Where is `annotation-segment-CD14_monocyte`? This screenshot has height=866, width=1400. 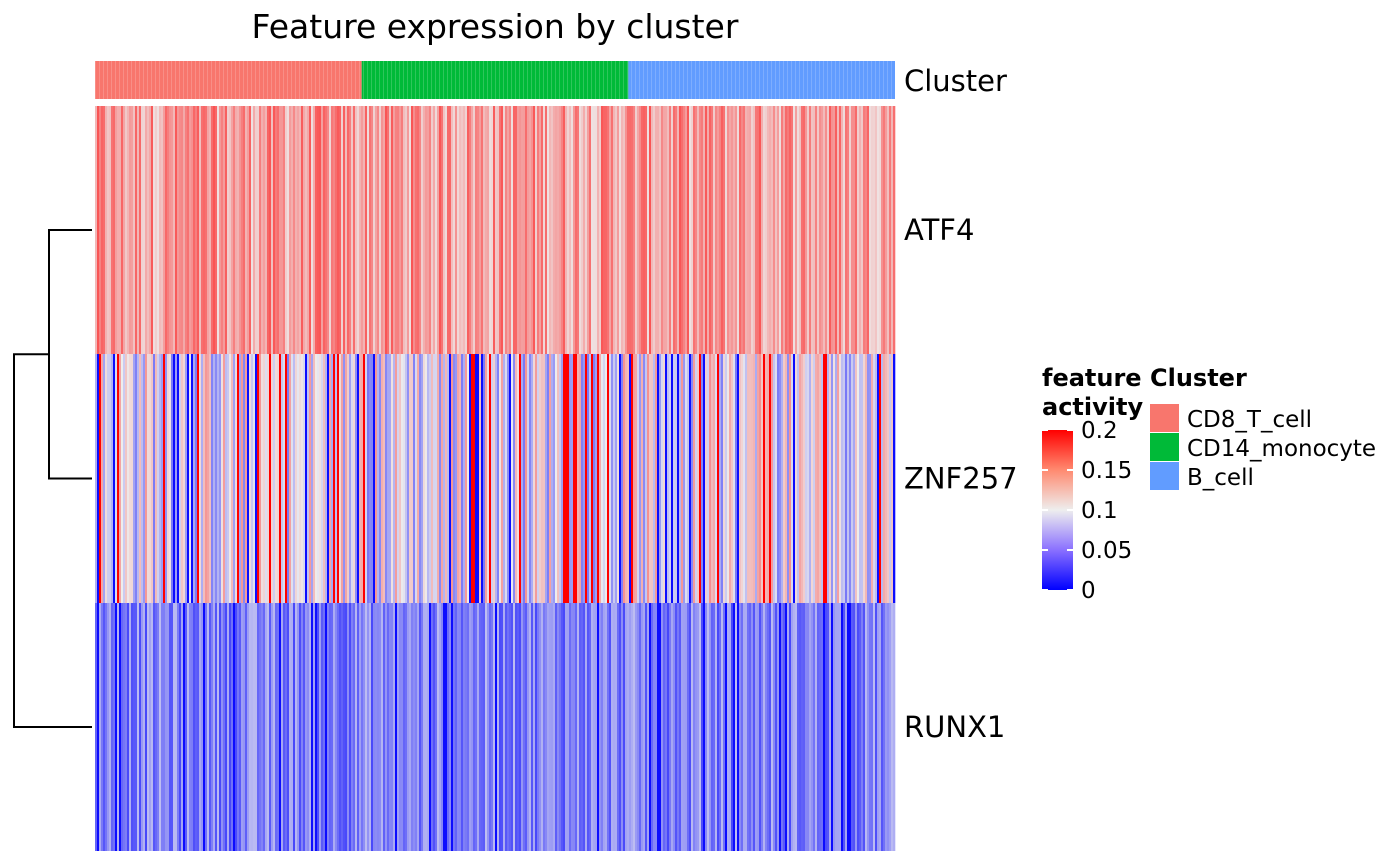
annotation-segment-CD14_monocyte is located at coordinates (495, 80).